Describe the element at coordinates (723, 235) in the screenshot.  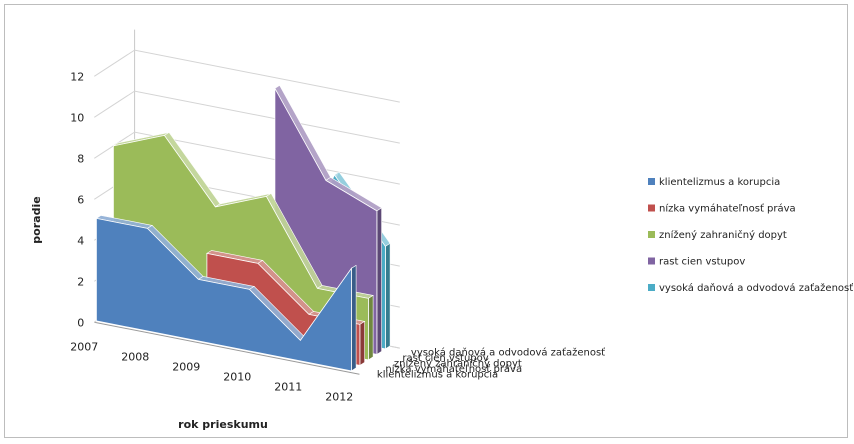
I see `legend-label: znížený zahraničný dopyt` at that location.